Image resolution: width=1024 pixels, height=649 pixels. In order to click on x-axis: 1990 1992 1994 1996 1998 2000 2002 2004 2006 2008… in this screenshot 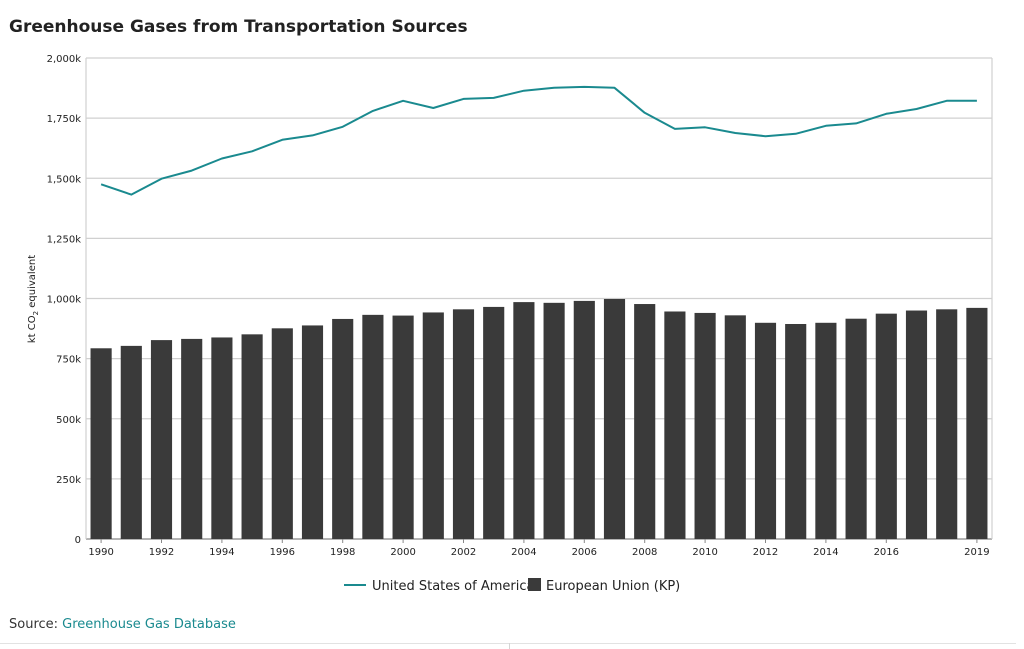, I will do `click(539, 548)`.